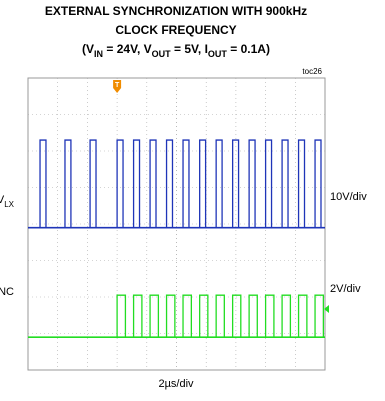 The image size is (385, 401). What do you see at coordinates (248, 49) in the screenshot?
I see `subtitle-part: = 0.1A)` at bounding box center [248, 49].